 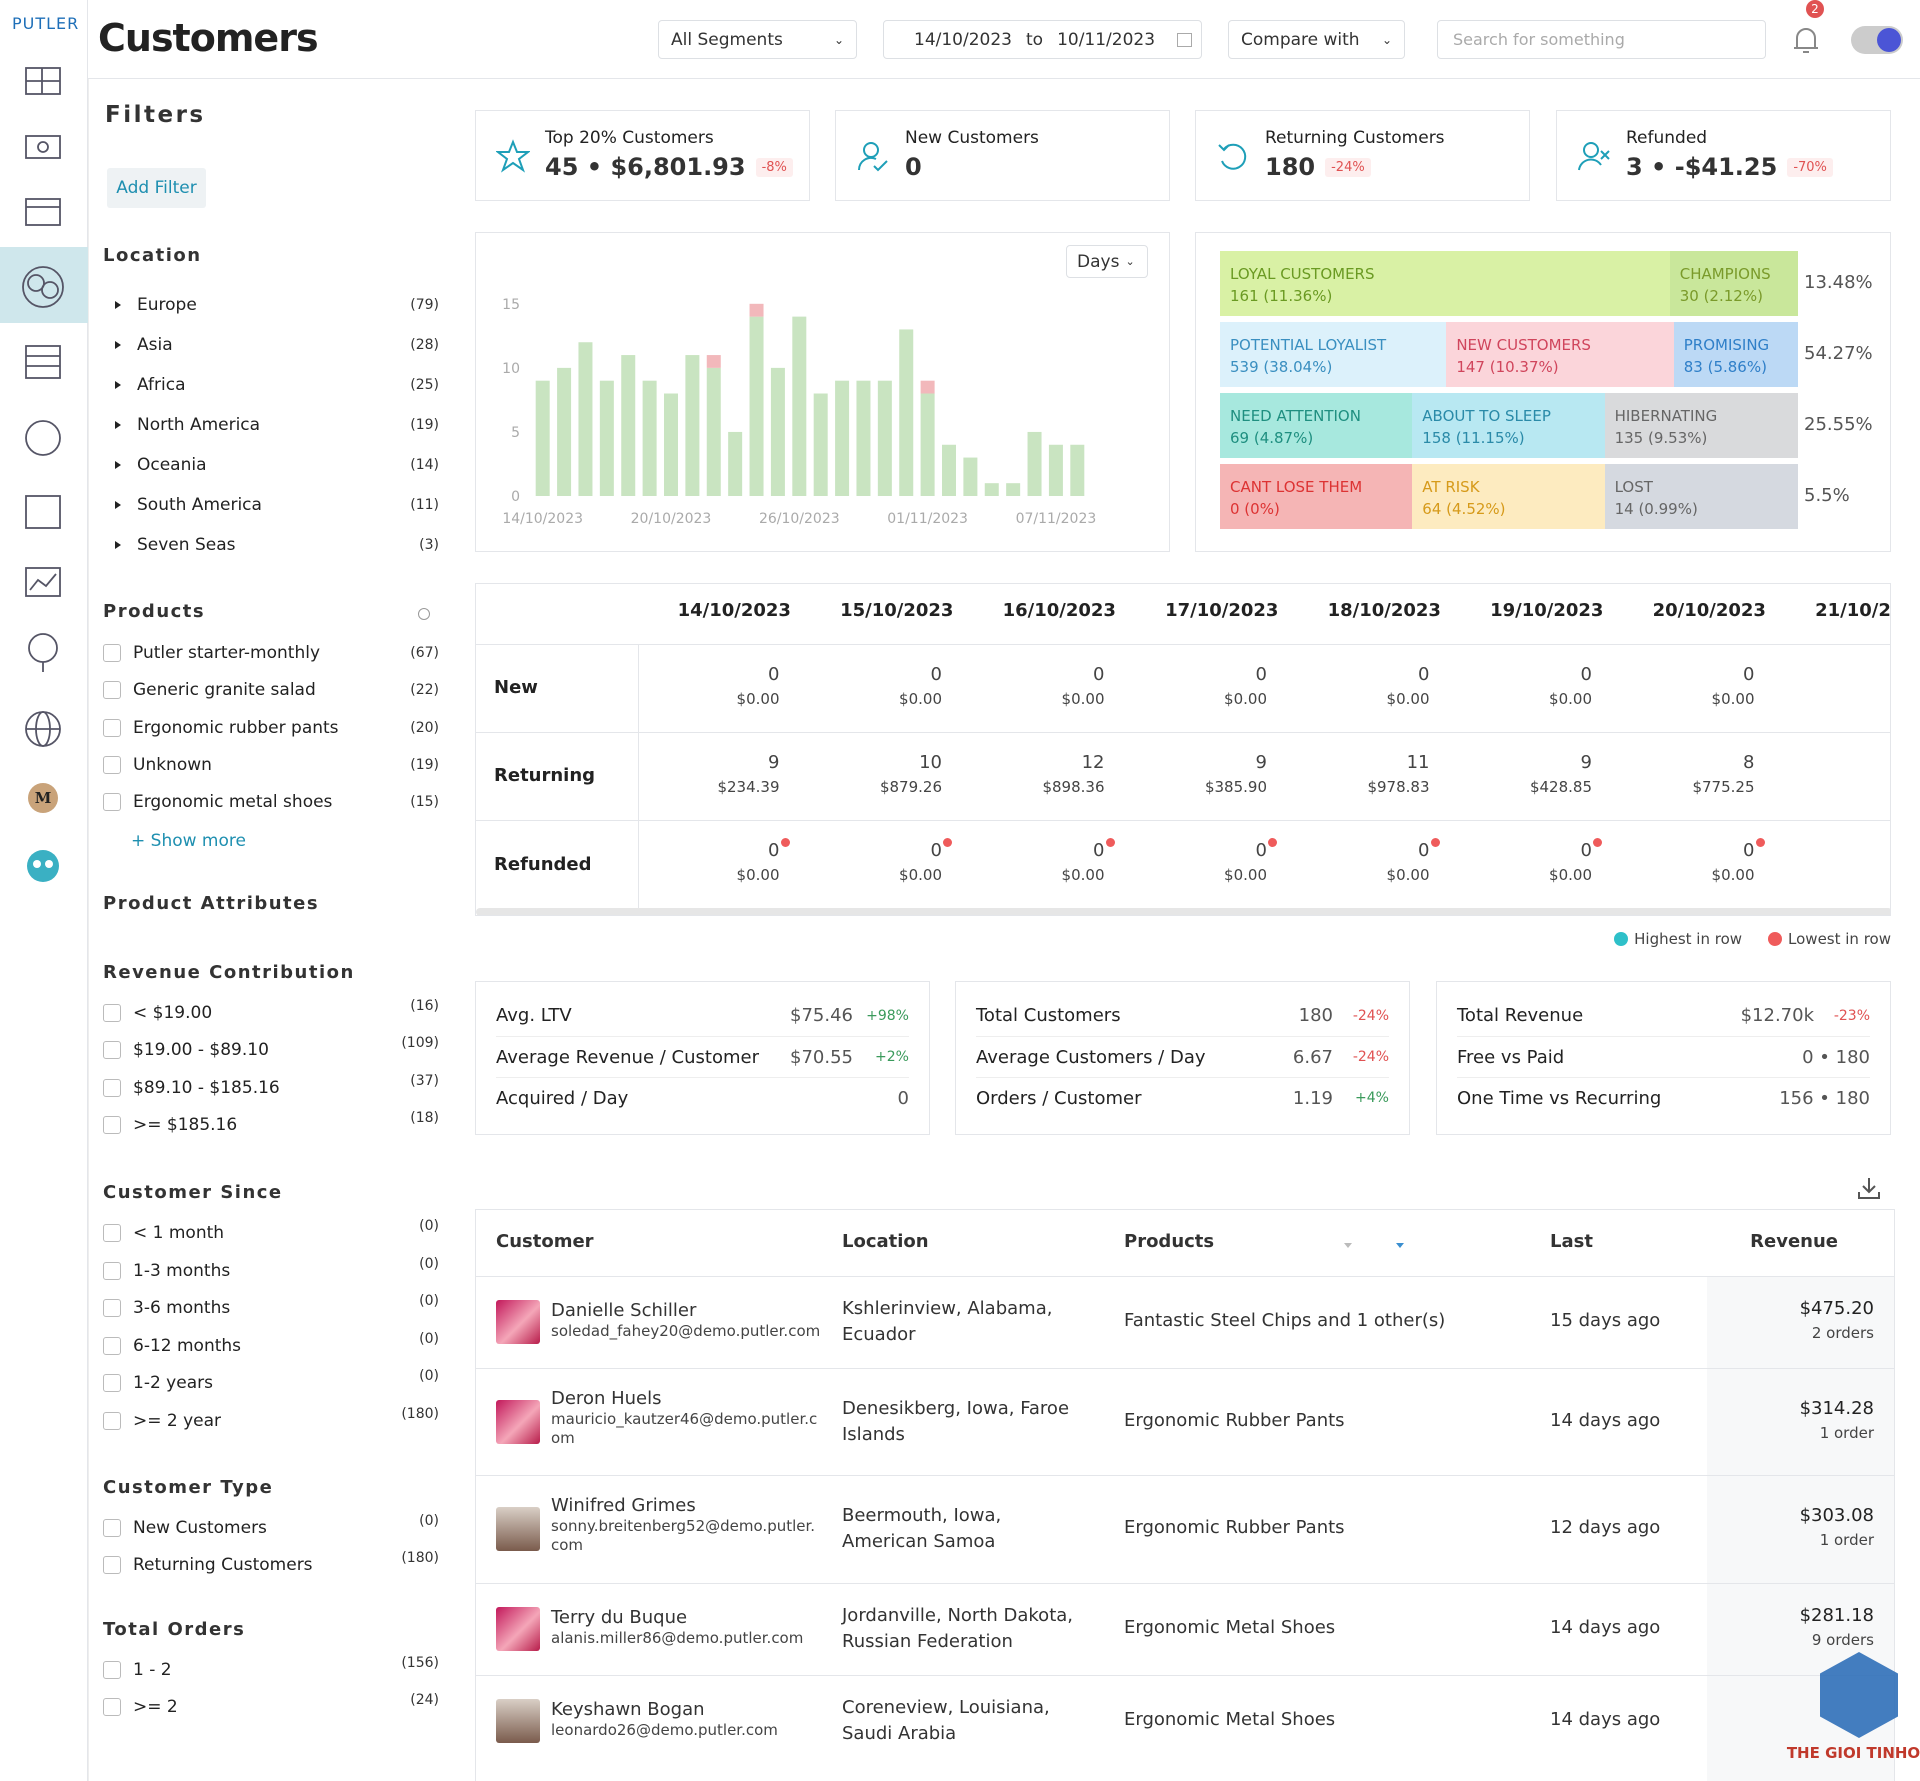 I want to click on filter-item: >= $185.16 (18), so click(x=271, y=1125).